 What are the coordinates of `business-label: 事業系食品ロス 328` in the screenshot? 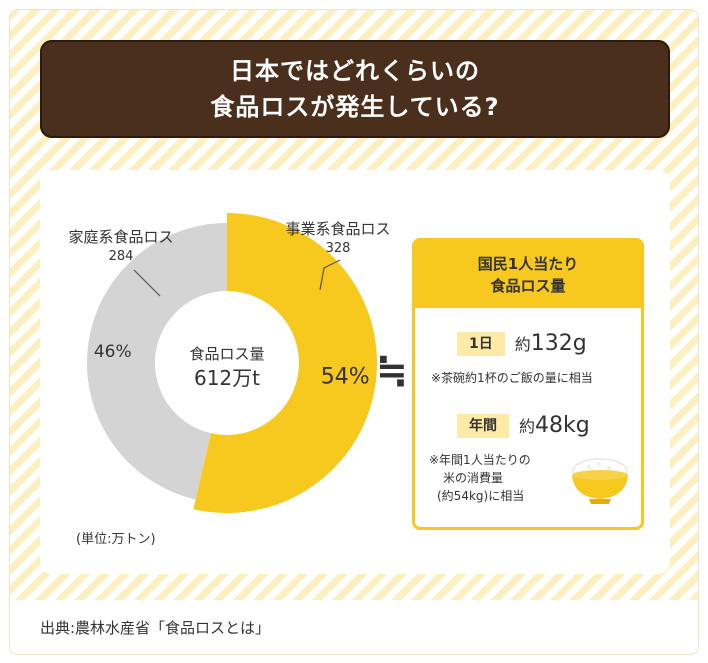 It's located at (338, 237).